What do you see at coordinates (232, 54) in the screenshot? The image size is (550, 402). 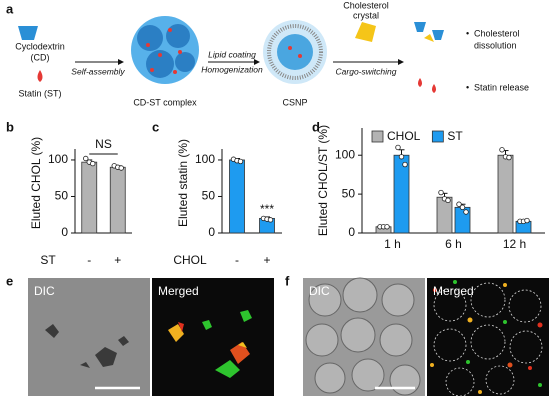 I see `label: Lipid coating` at bounding box center [232, 54].